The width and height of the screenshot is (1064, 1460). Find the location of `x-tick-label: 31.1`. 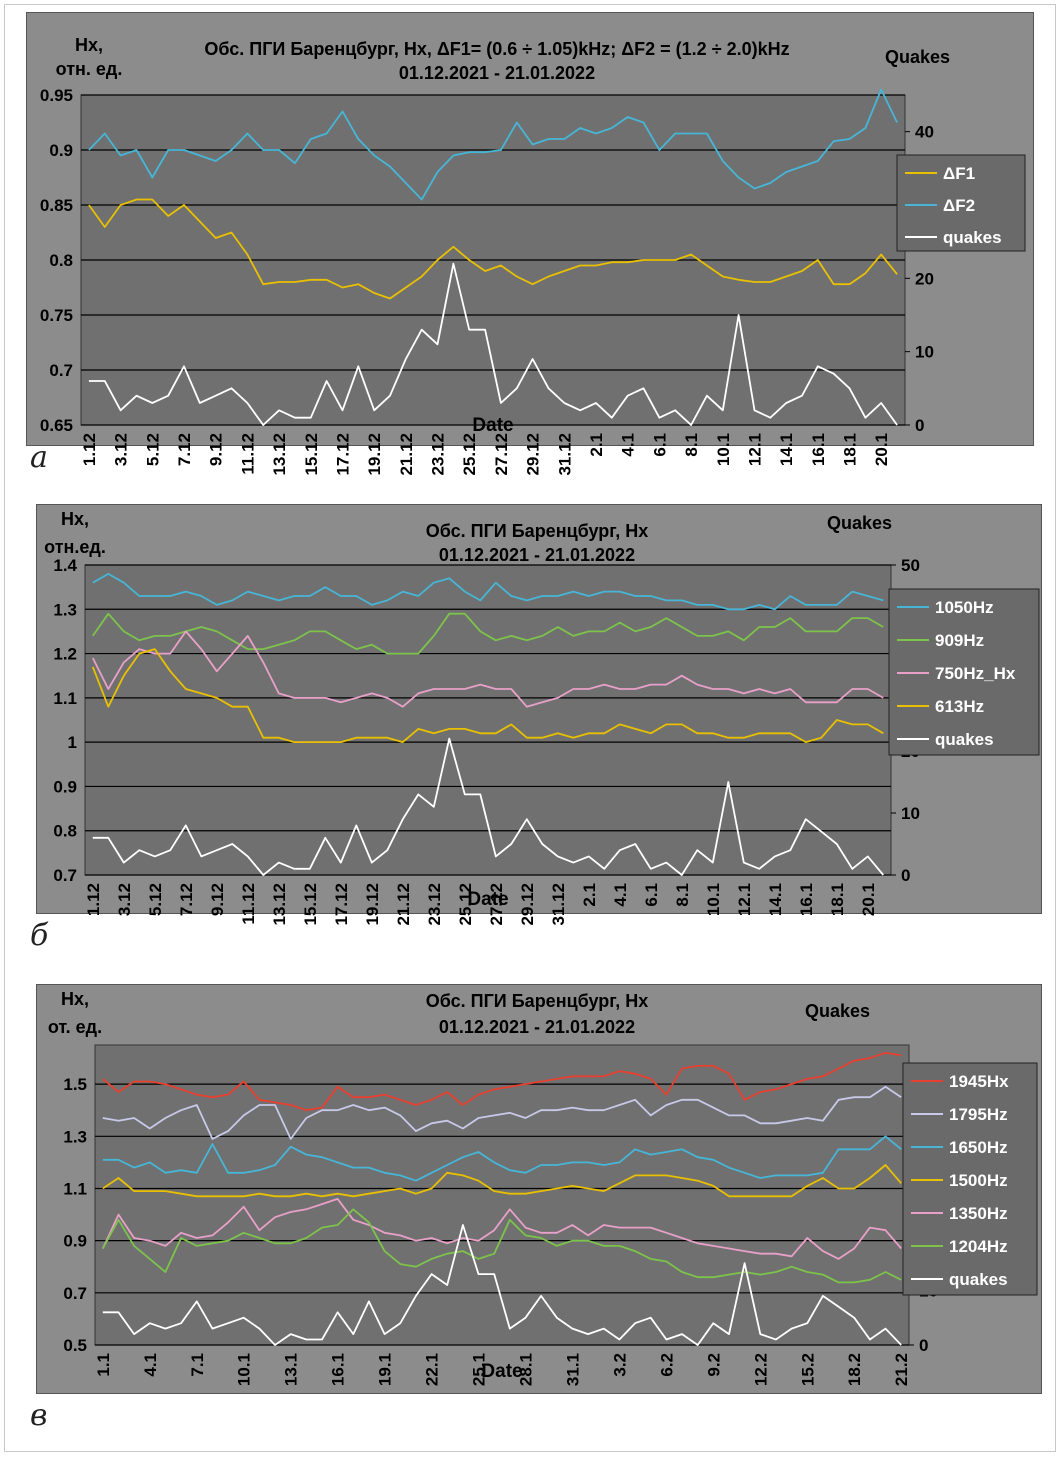

x-tick-label: 31.1 is located at coordinates (572, 1369).